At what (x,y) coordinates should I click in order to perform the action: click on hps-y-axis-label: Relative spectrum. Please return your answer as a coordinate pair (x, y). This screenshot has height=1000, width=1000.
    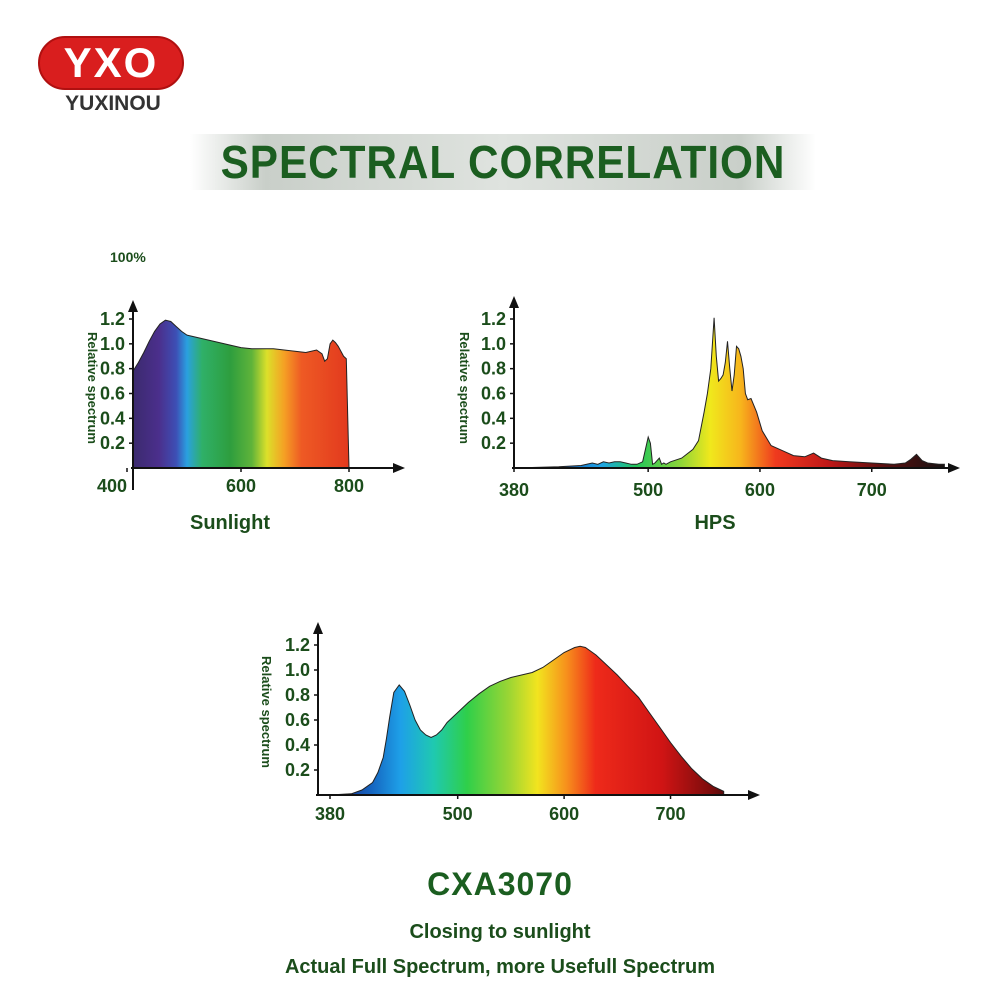
    Looking at the image, I should click on (464, 388).